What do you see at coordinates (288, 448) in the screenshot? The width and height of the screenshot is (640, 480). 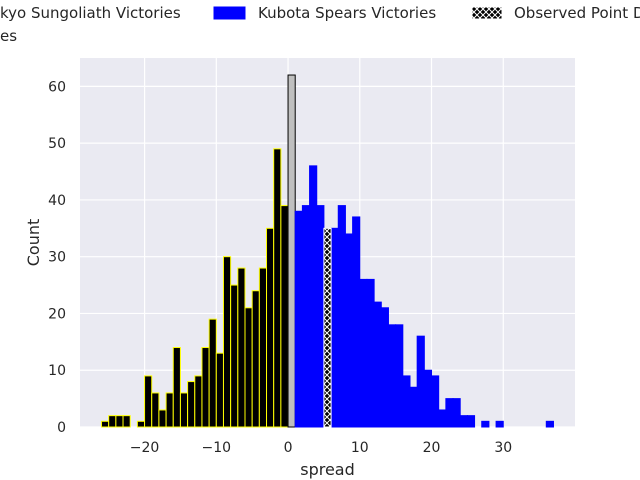 I see `x-tick-label: 0` at bounding box center [288, 448].